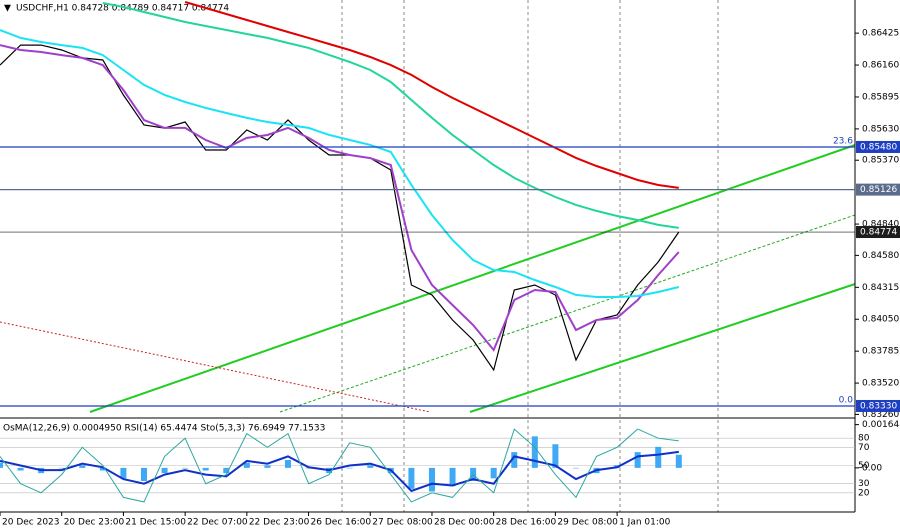  I want to click on channel-line, so click(662, 348).